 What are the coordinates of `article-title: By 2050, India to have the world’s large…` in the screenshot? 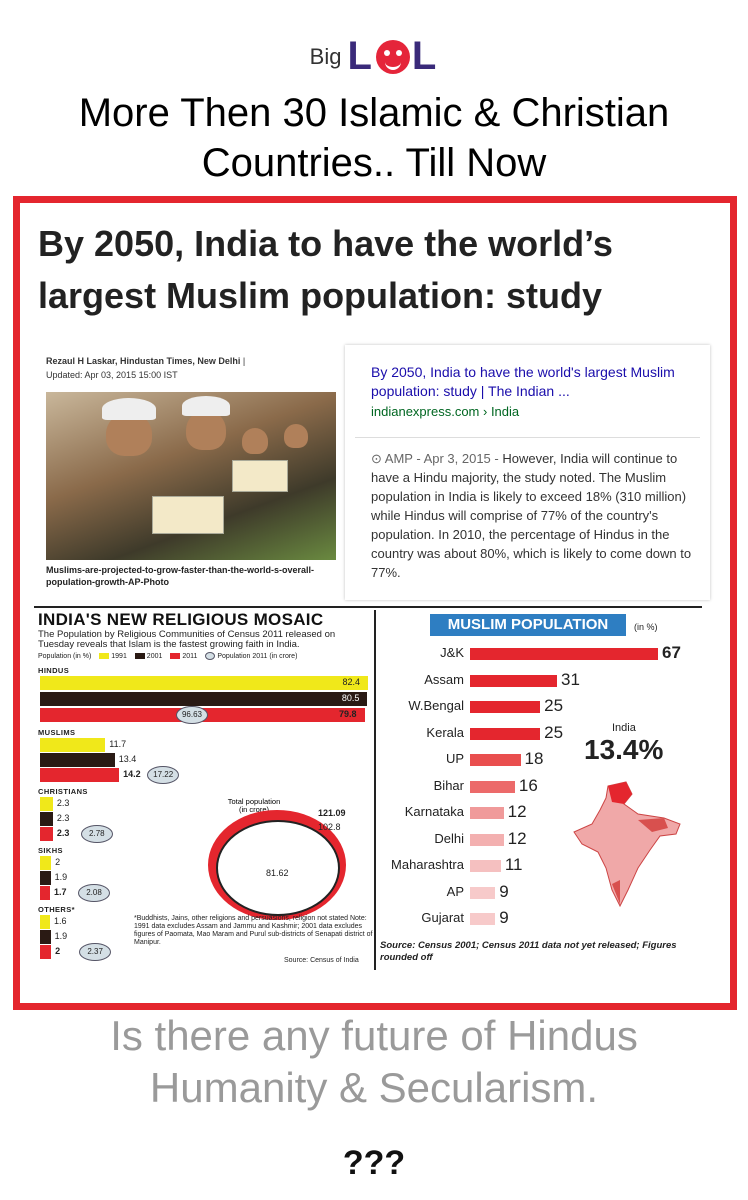 It's located at (368, 270).